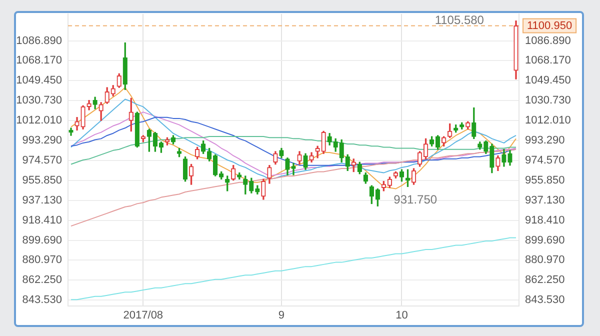  I want to click on y-tick-label: 937.130, so click(42, 200).